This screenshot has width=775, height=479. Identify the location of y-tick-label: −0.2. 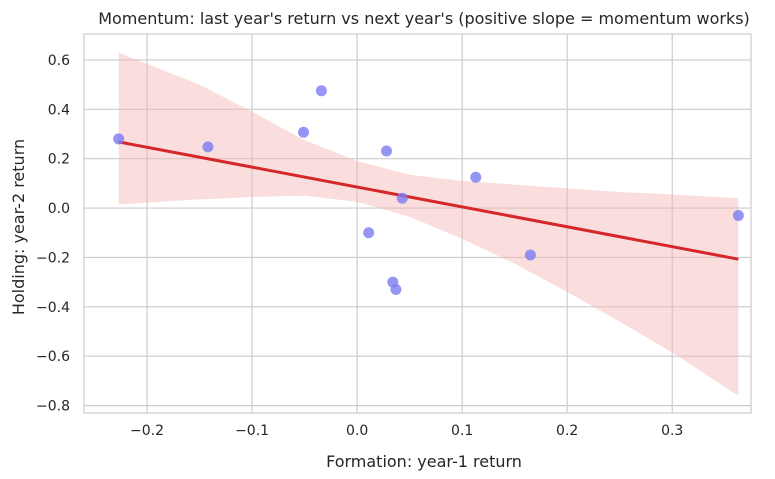
(53, 258).